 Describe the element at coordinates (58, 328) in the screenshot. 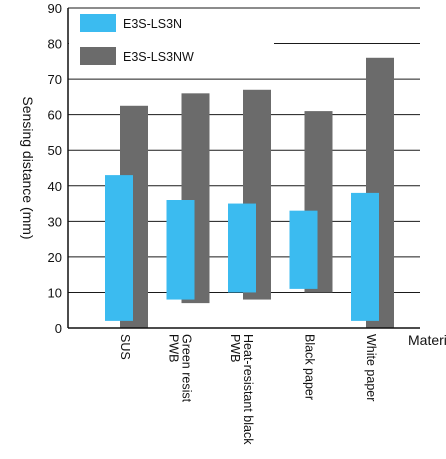

I see `y-tick-label: 0` at that location.